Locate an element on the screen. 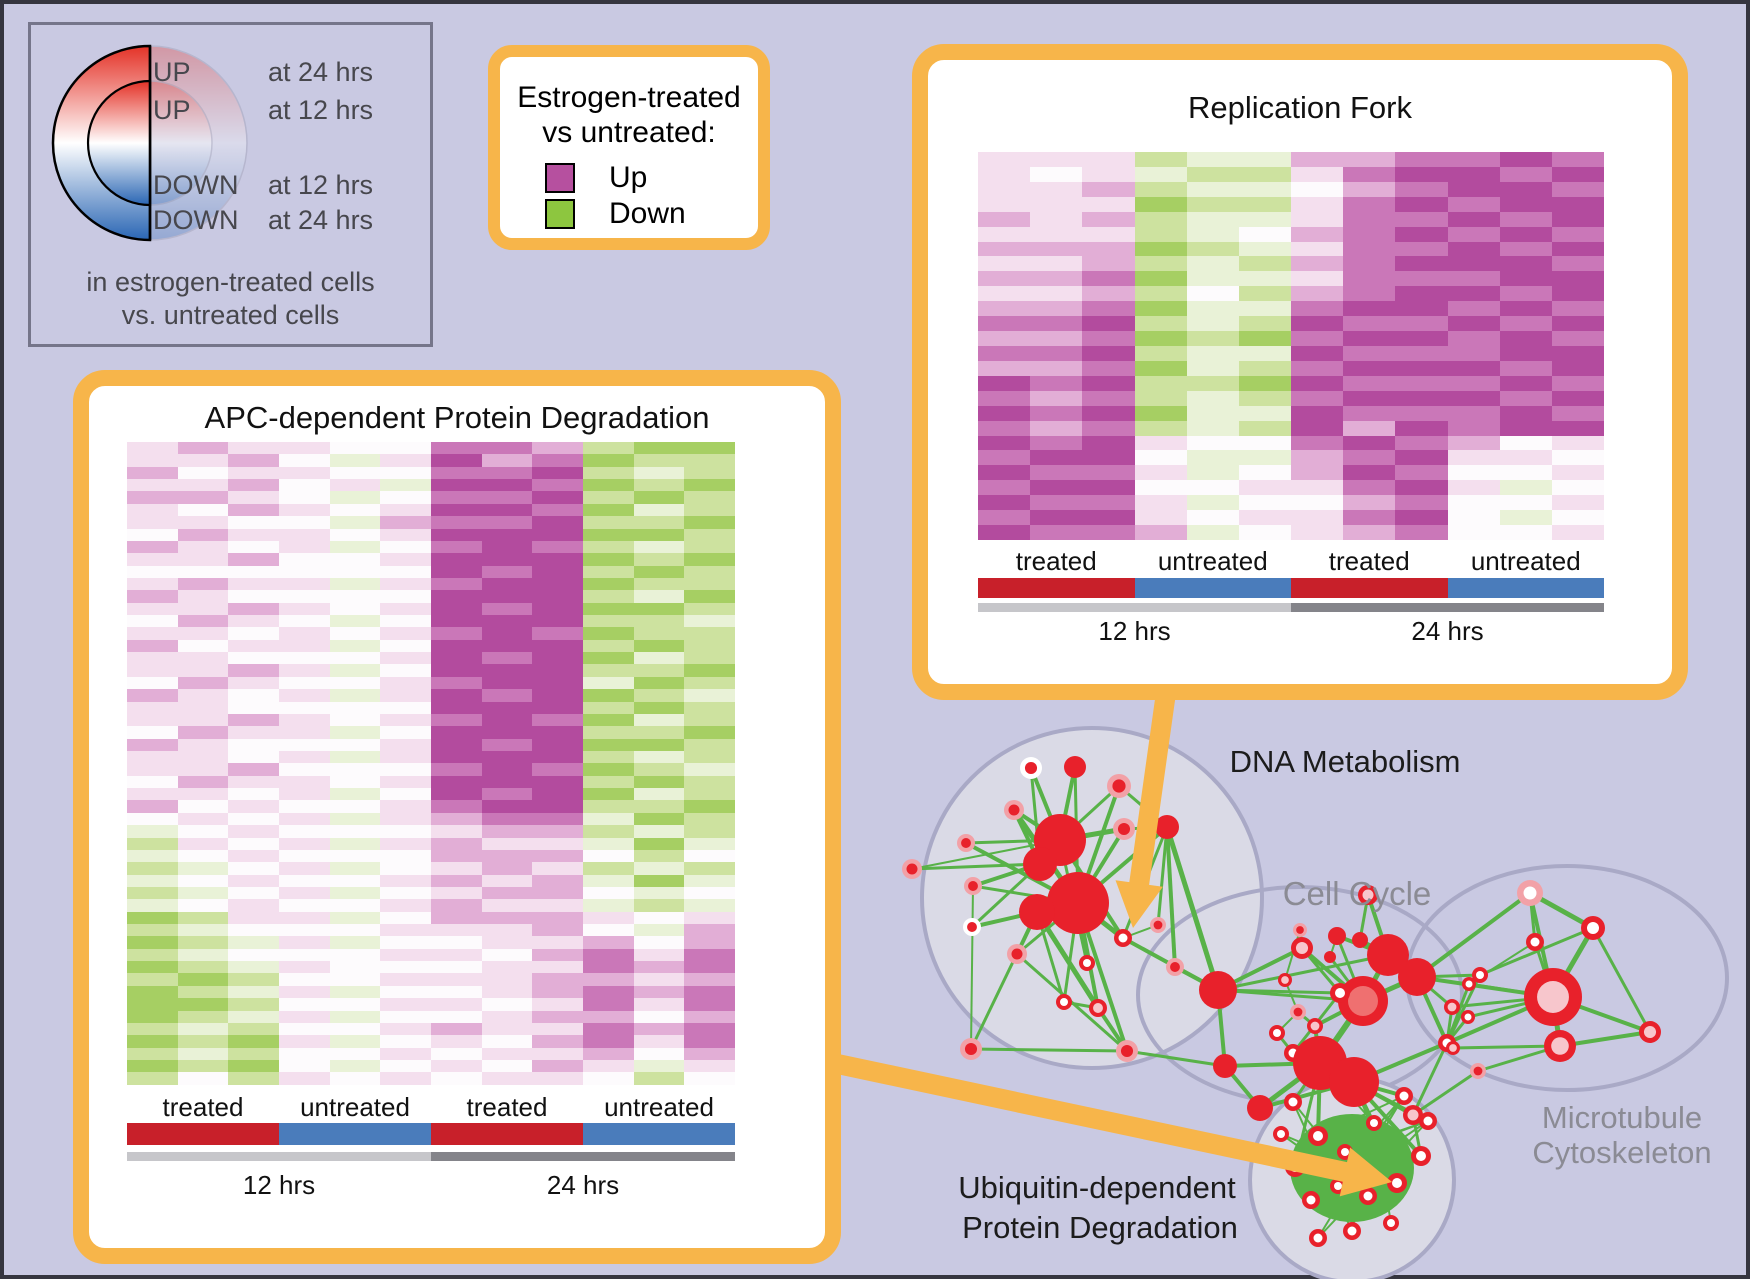 The width and height of the screenshot is (1750, 1279). microtubule-label-1: Microtubule is located at coordinates (1622, 1117).